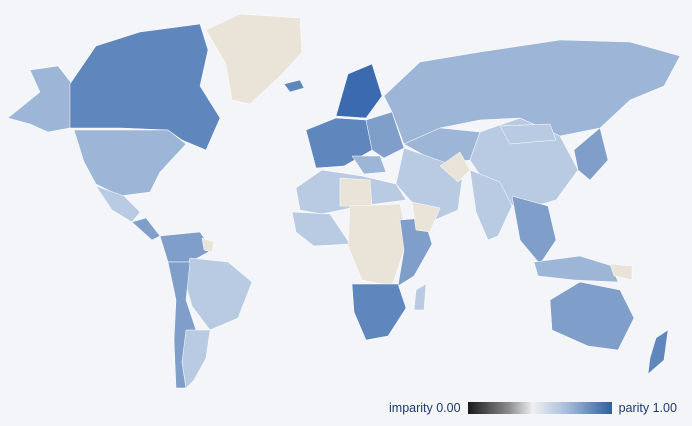 This screenshot has height=426, width=692. Describe the element at coordinates (647, 408) in the screenshot. I see `legend-max-label: parity 1.00` at that location.